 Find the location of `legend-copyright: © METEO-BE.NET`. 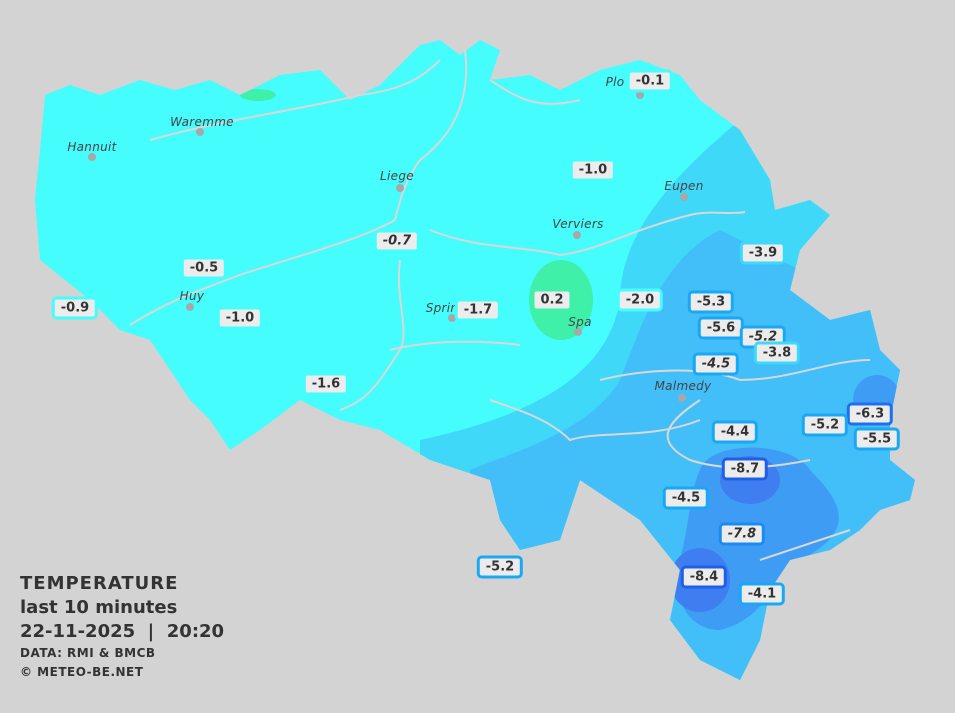

legend-copyright: © METEO-BE.NET is located at coordinates (82, 672).